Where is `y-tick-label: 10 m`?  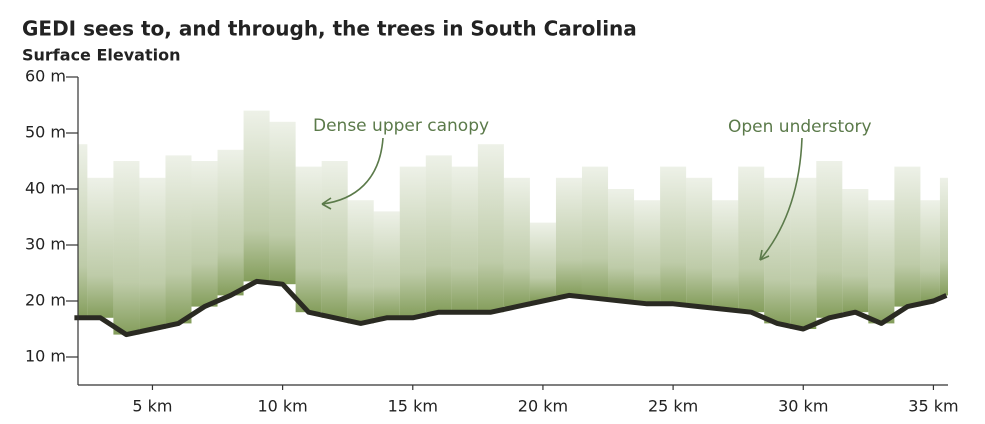
y-tick-label: 10 m is located at coordinates (45, 356).